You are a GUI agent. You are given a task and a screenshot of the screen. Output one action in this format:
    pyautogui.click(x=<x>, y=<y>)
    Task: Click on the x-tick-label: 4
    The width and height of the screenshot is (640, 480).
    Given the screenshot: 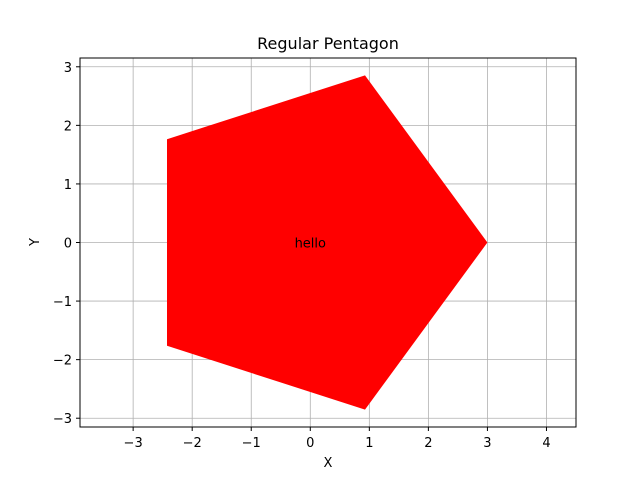 What is the action you would take?
    pyautogui.click(x=546, y=443)
    